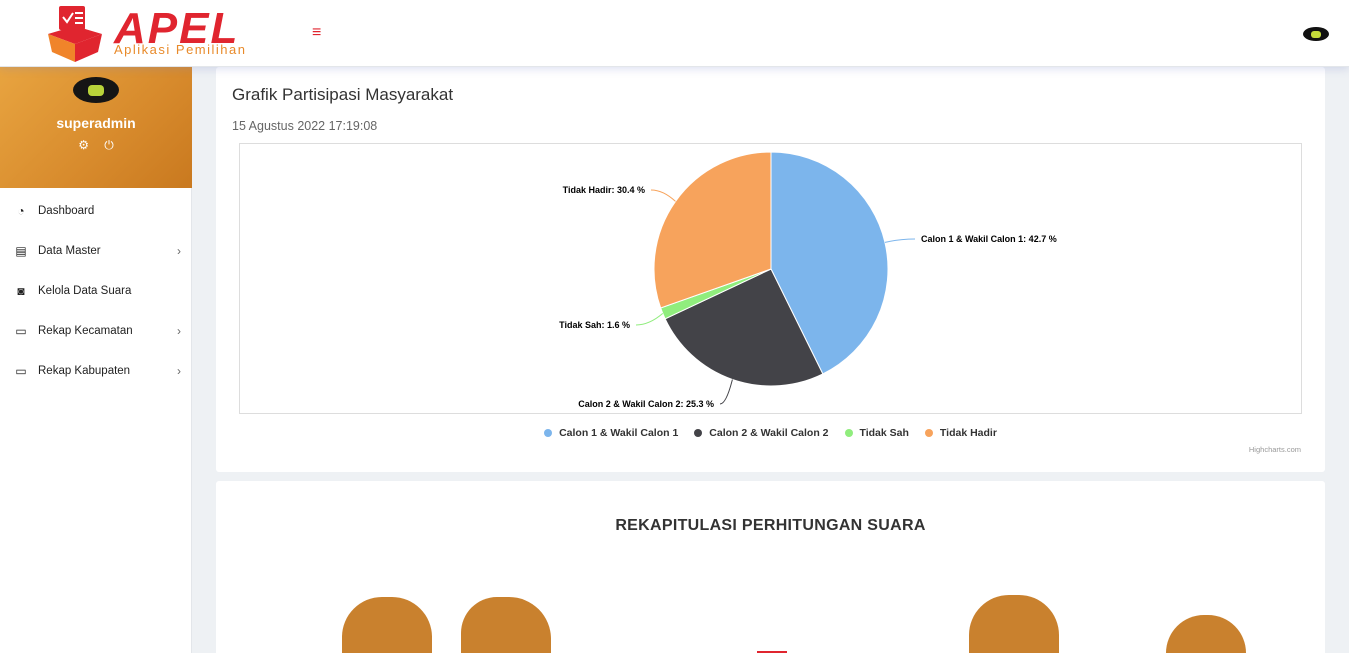 The width and height of the screenshot is (1349, 653). Describe the element at coordinates (85, 291) in the screenshot. I see `sidebar-item-label: Kelola Data Suara` at that location.